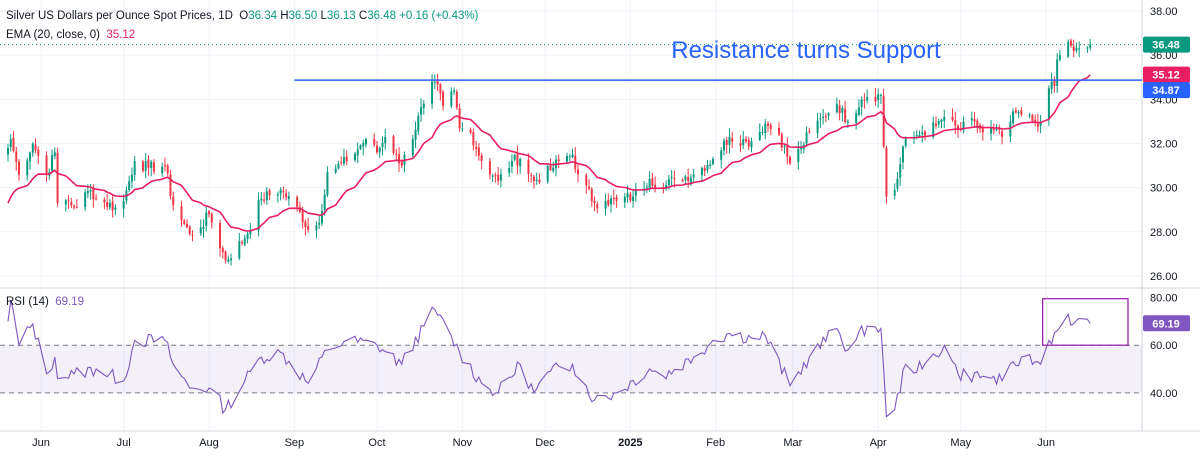 The width and height of the screenshot is (1200, 462). Describe the element at coordinates (545, 443) in the screenshot. I see `time-tick-label: Dec` at that location.